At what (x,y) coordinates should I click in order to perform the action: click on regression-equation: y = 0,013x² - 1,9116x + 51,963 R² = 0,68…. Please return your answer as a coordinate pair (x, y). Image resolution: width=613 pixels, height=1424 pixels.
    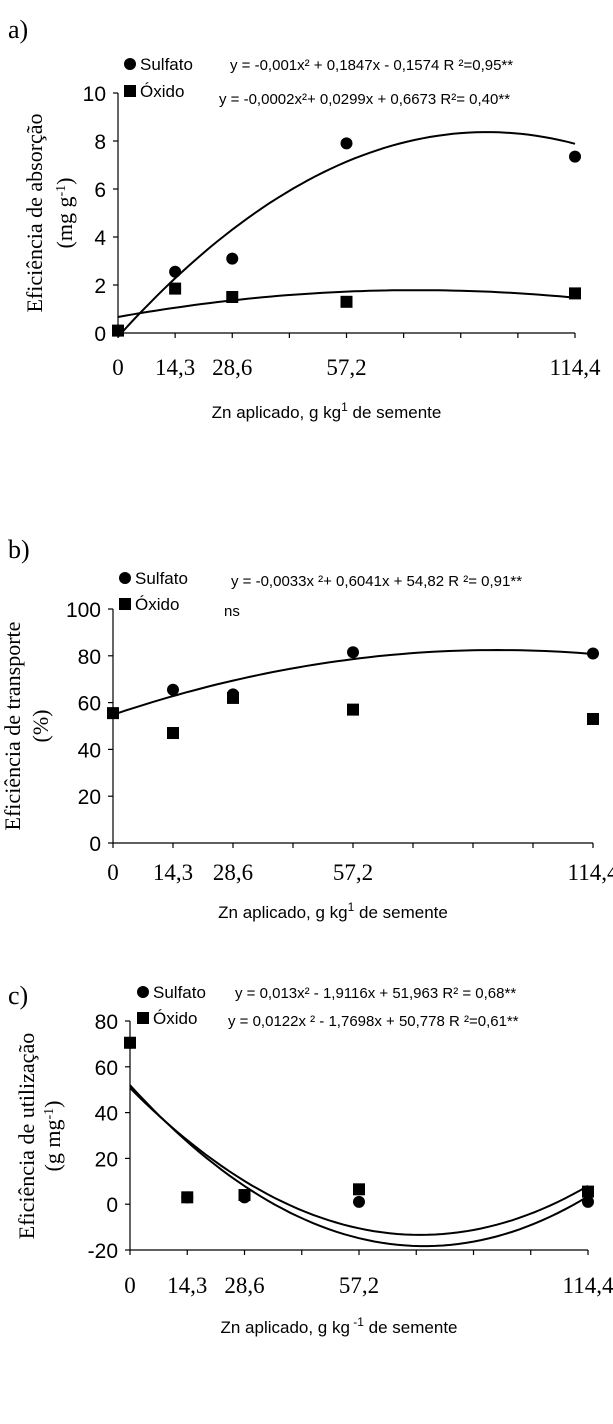
    Looking at the image, I should click on (375, 993).